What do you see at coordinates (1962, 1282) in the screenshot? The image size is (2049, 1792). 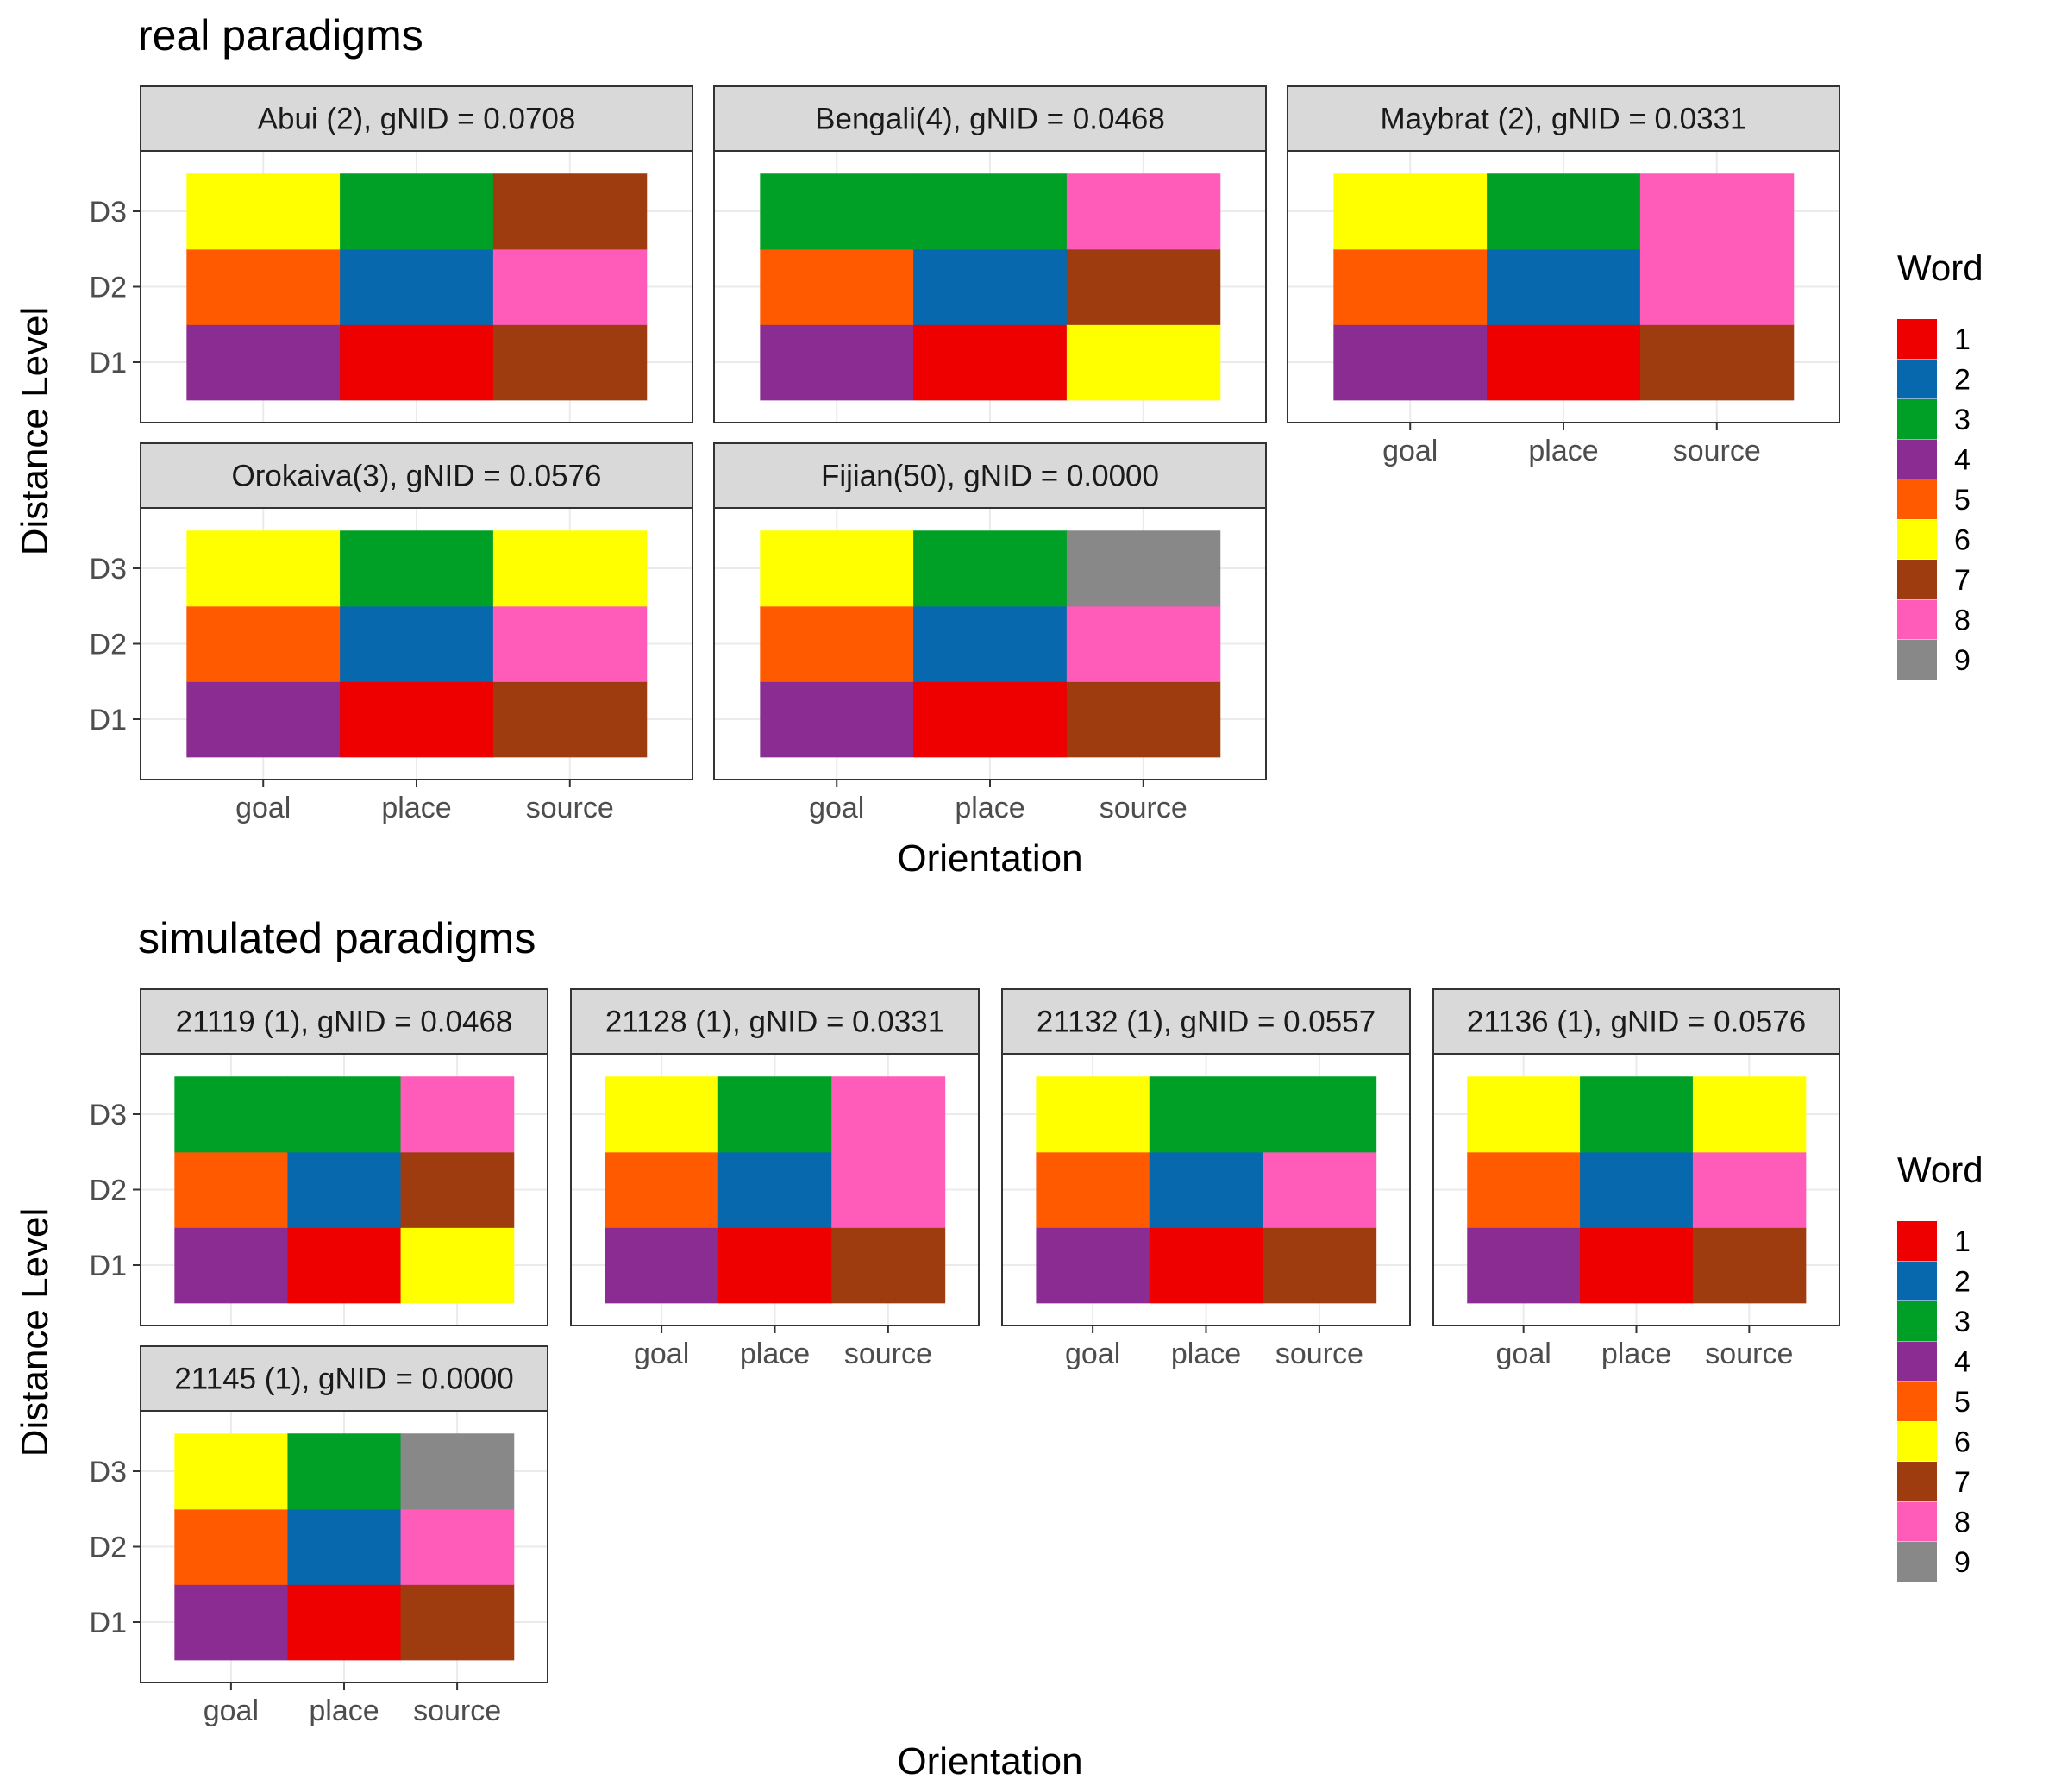 I see `legend-label: 2` at bounding box center [1962, 1282].